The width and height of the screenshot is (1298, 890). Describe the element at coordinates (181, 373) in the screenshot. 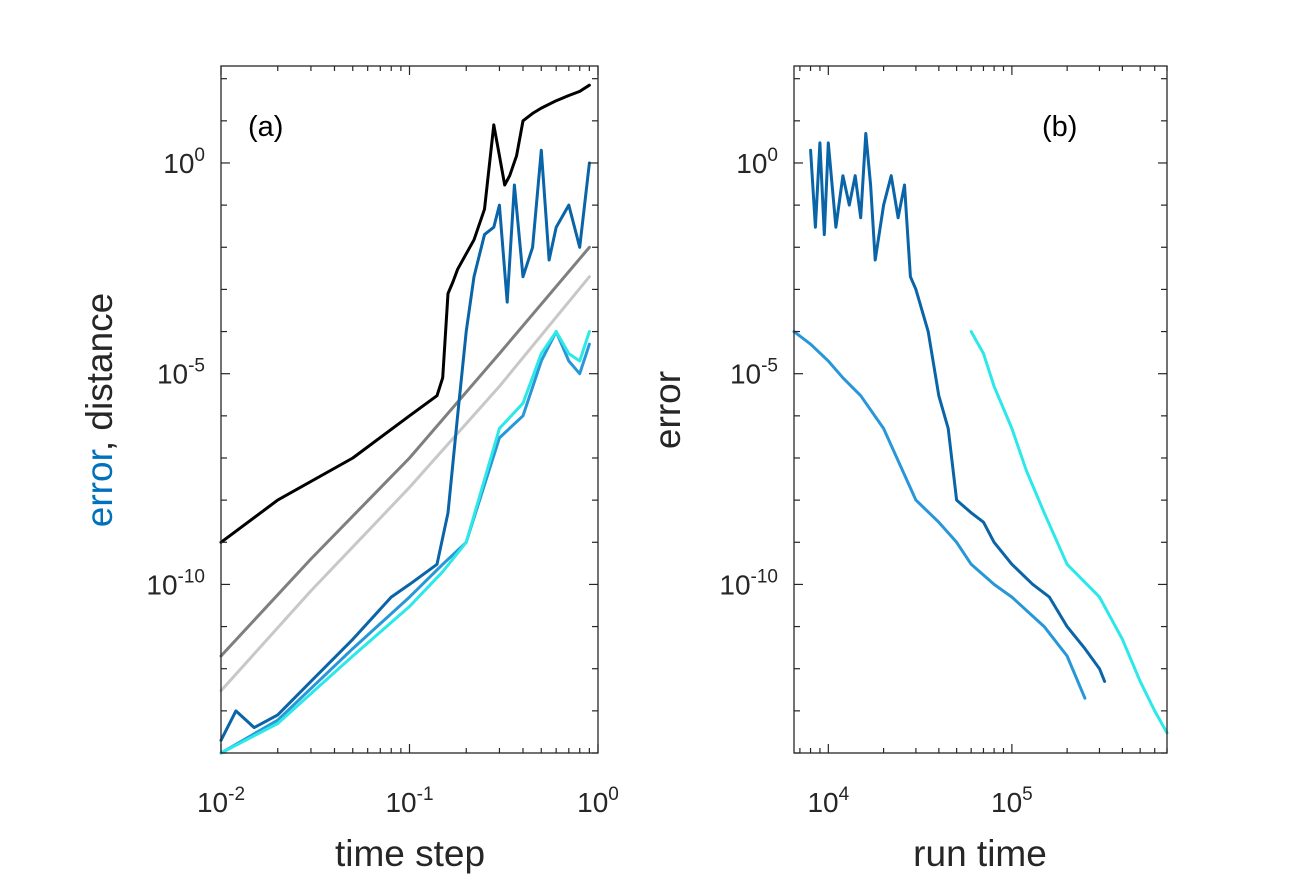

I see `panel-a-ytick-label-1: 10⁻⁵` at that location.